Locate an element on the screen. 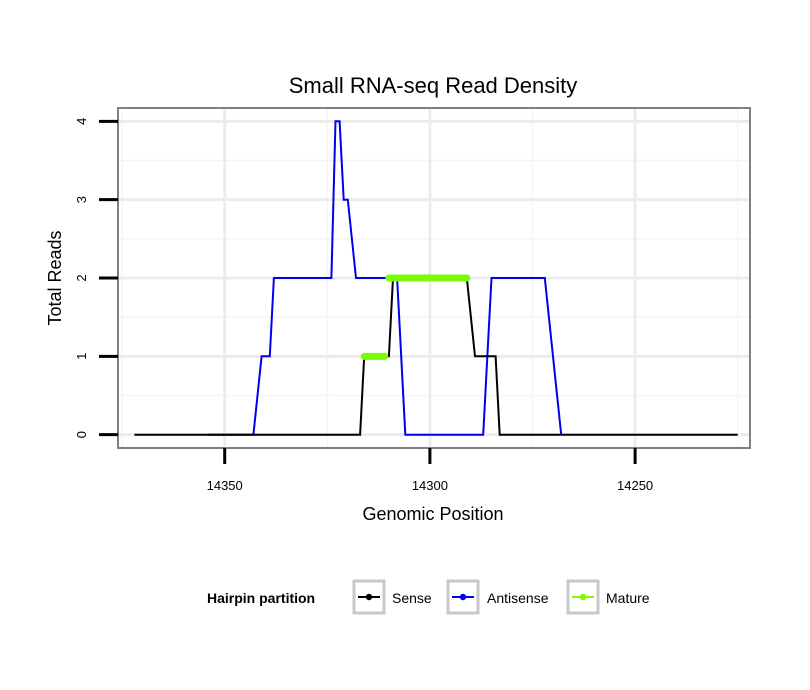 The width and height of the screenshot is (810, 690). legend-label-mature: Mature is located at coordinates (628, 598).